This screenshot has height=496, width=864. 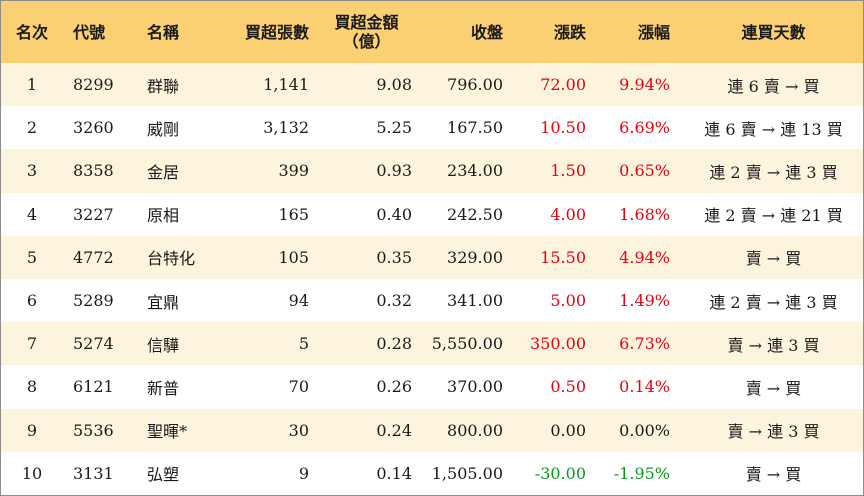 I want to click on cell-net-buy-amount: 5.25, so click(x=394, y=128).